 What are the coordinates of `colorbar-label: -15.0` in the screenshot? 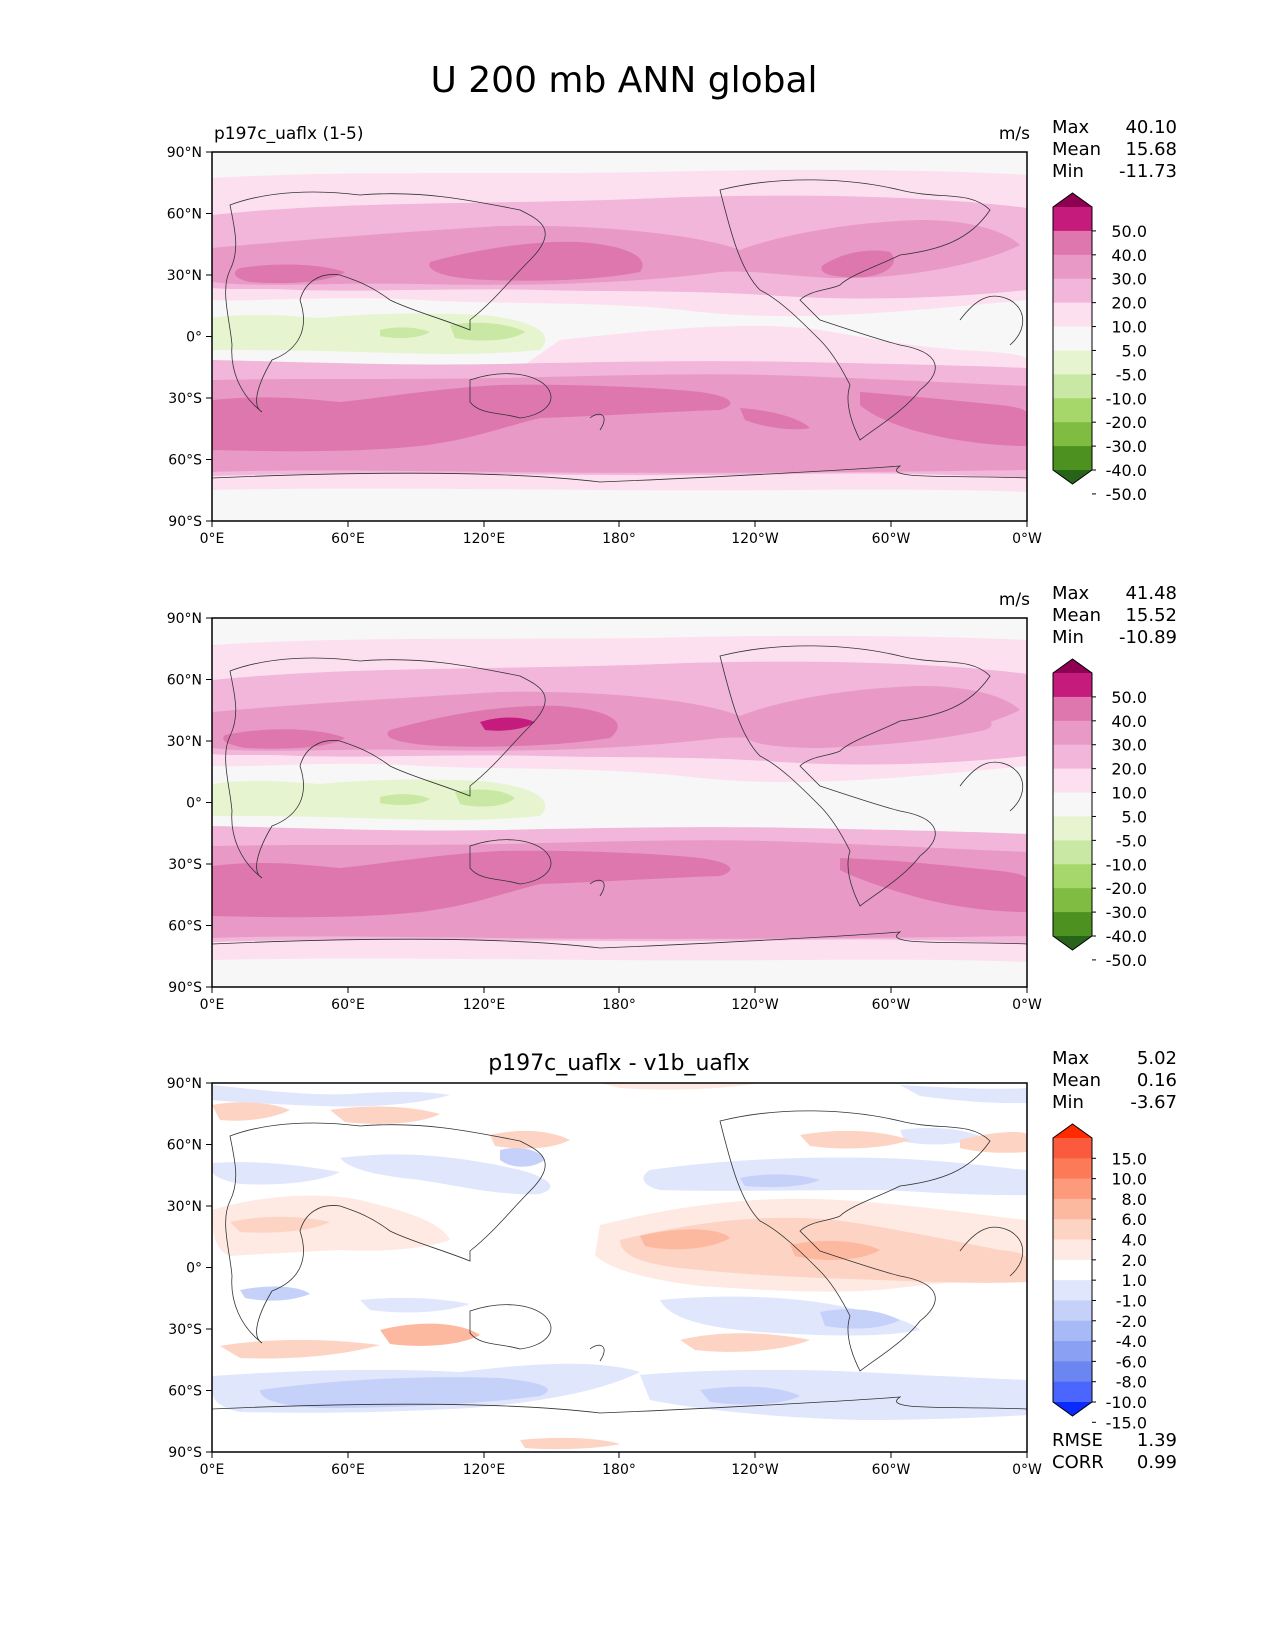 It's located at (1126, 1422).